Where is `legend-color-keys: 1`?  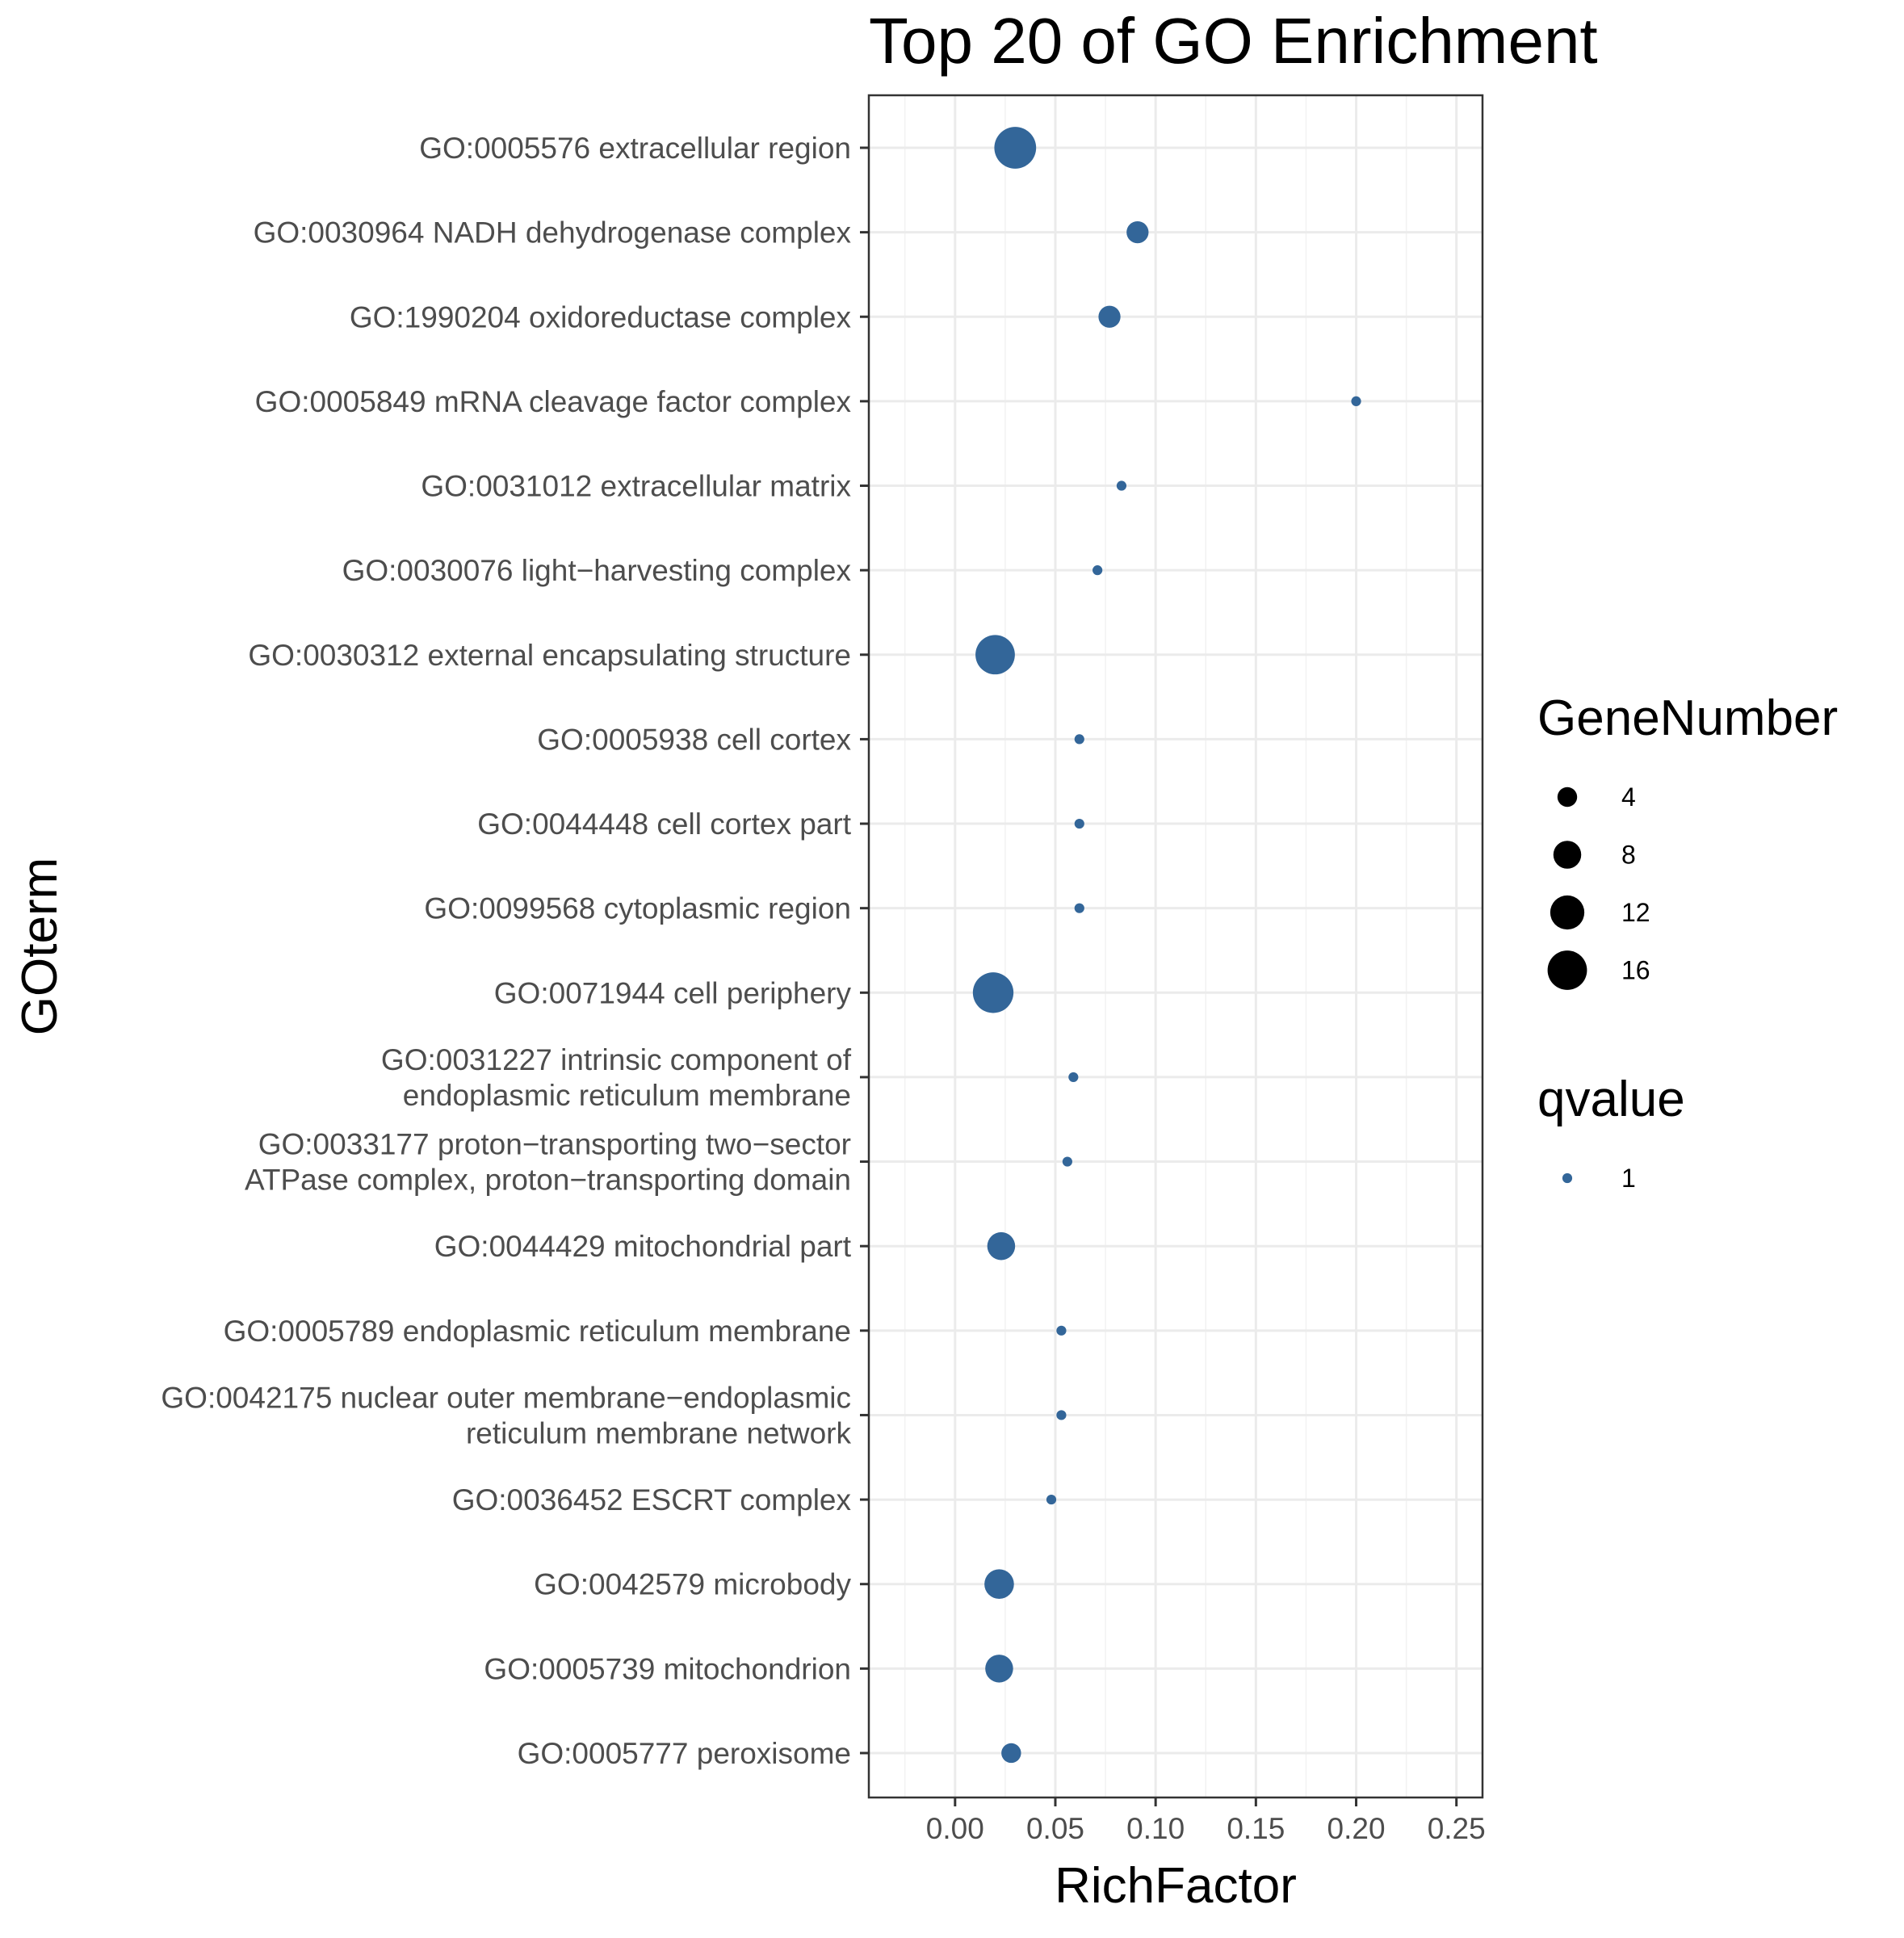 legend-color-keys: 1 is located at coordinates (1599, 1178).